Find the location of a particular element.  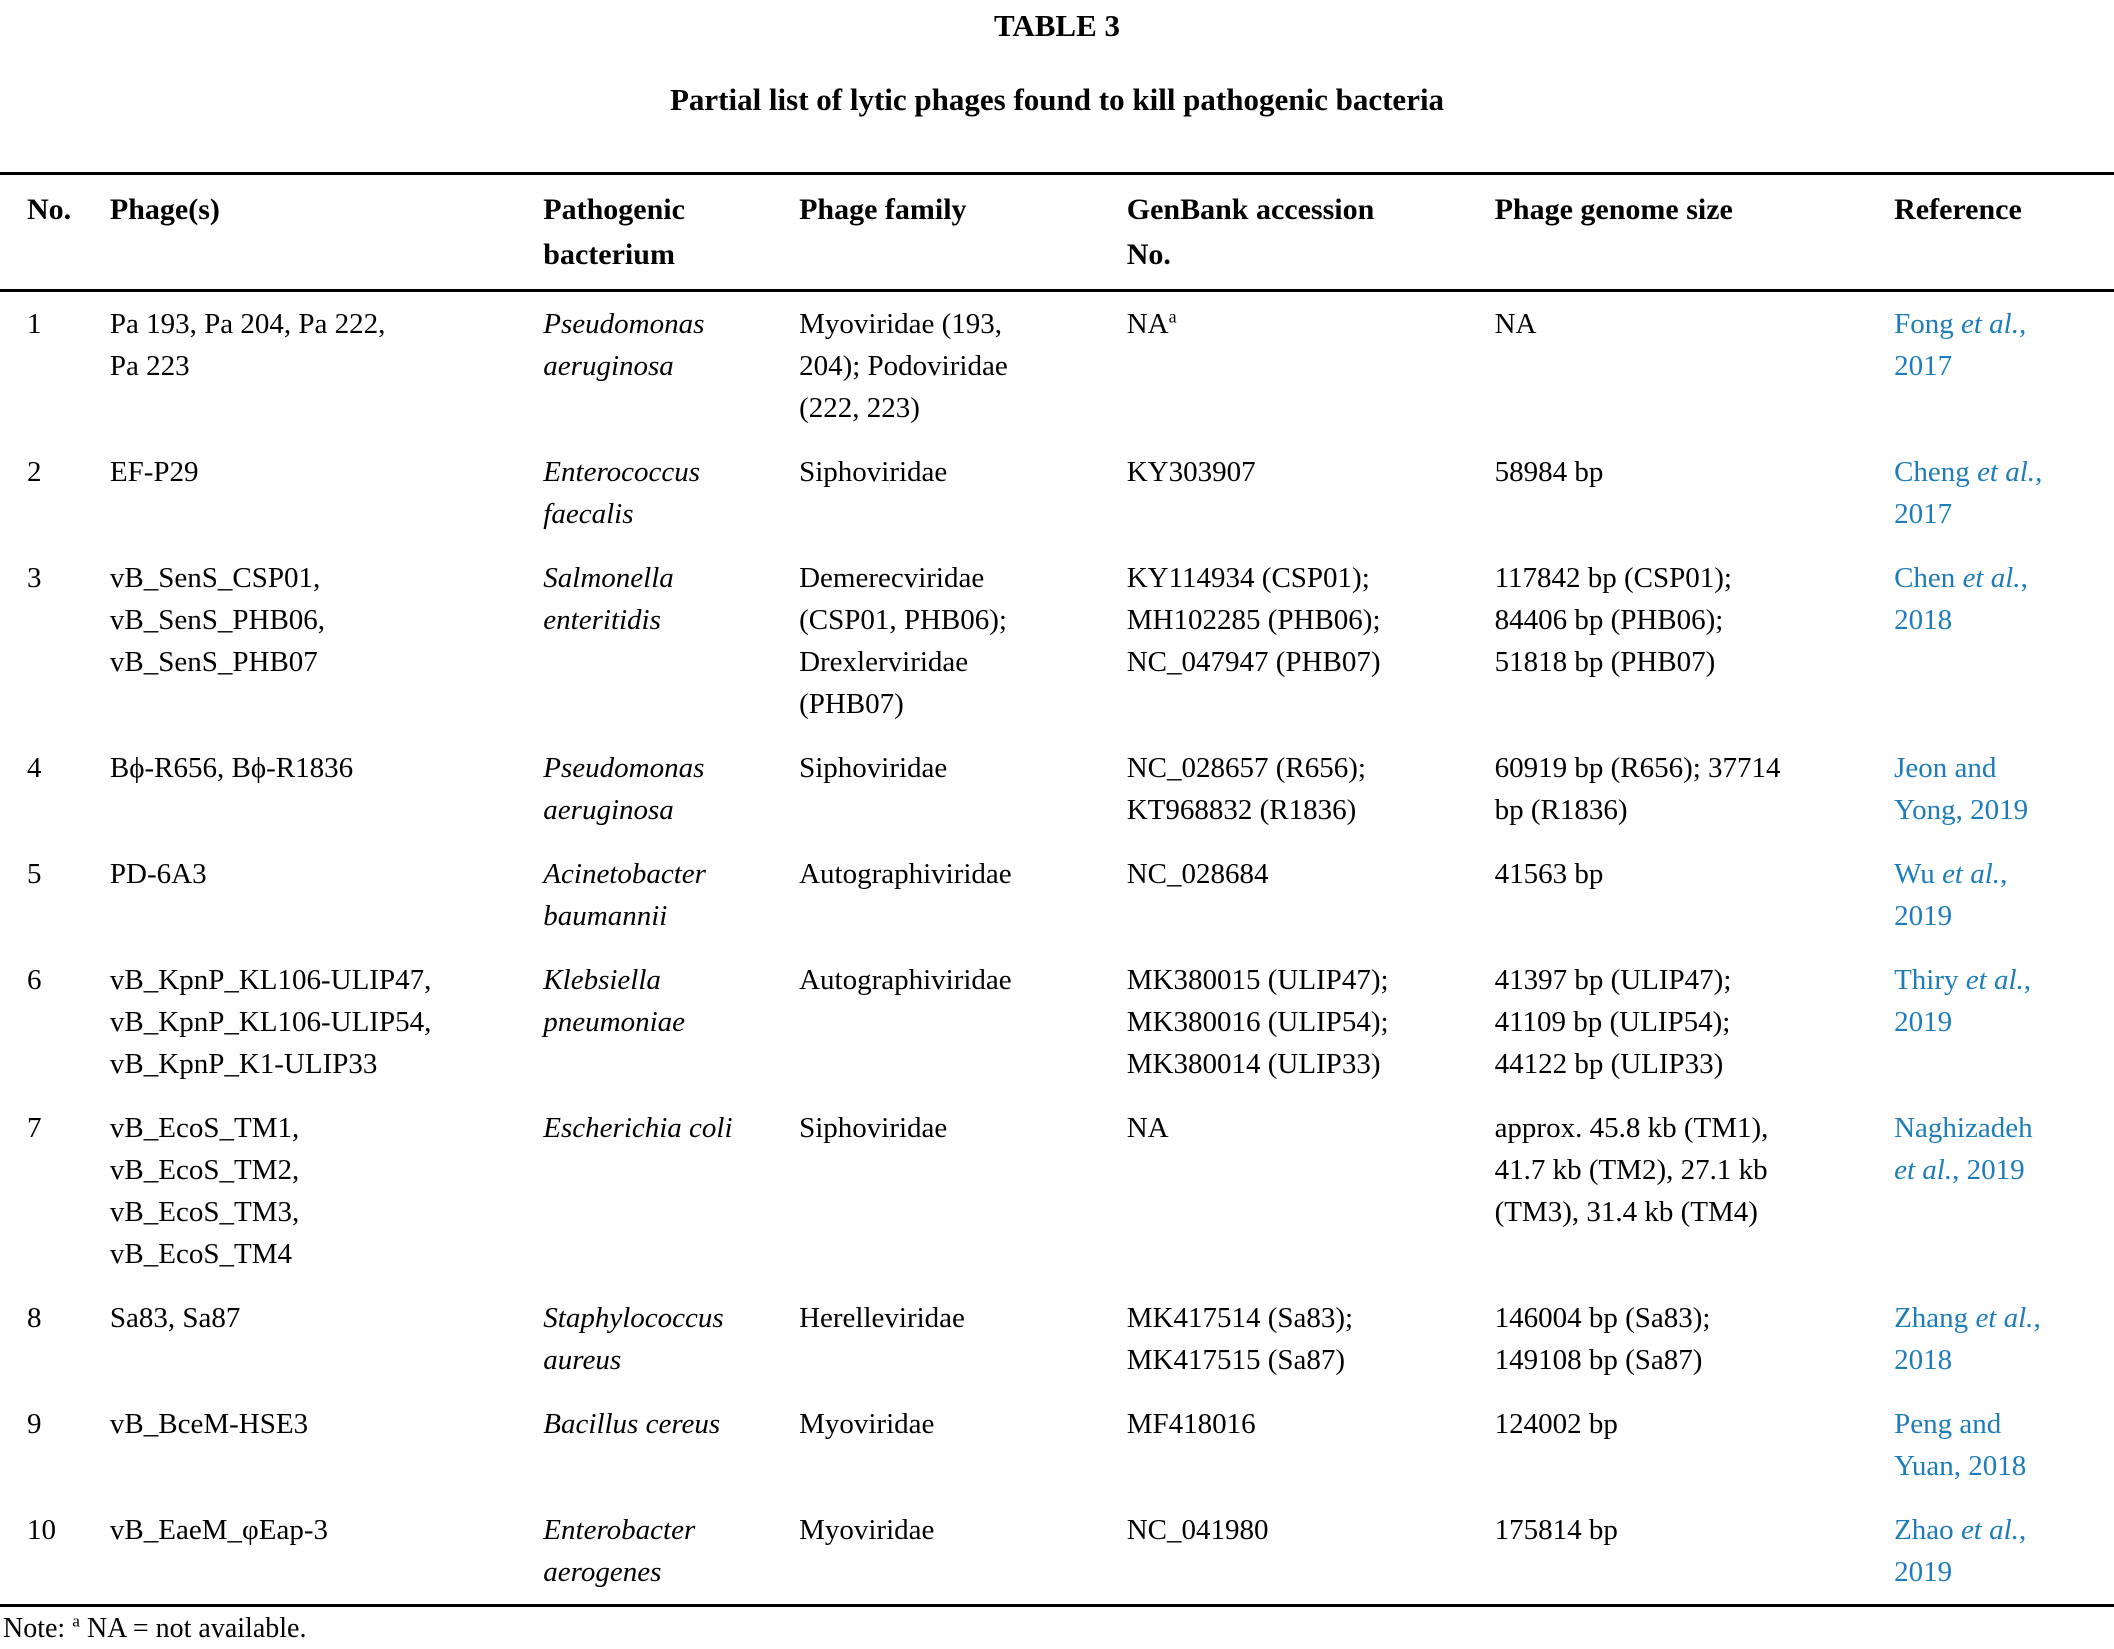

reference-link: Naghizadeh et al., 2019 is located at coordinates (1963, 1149).